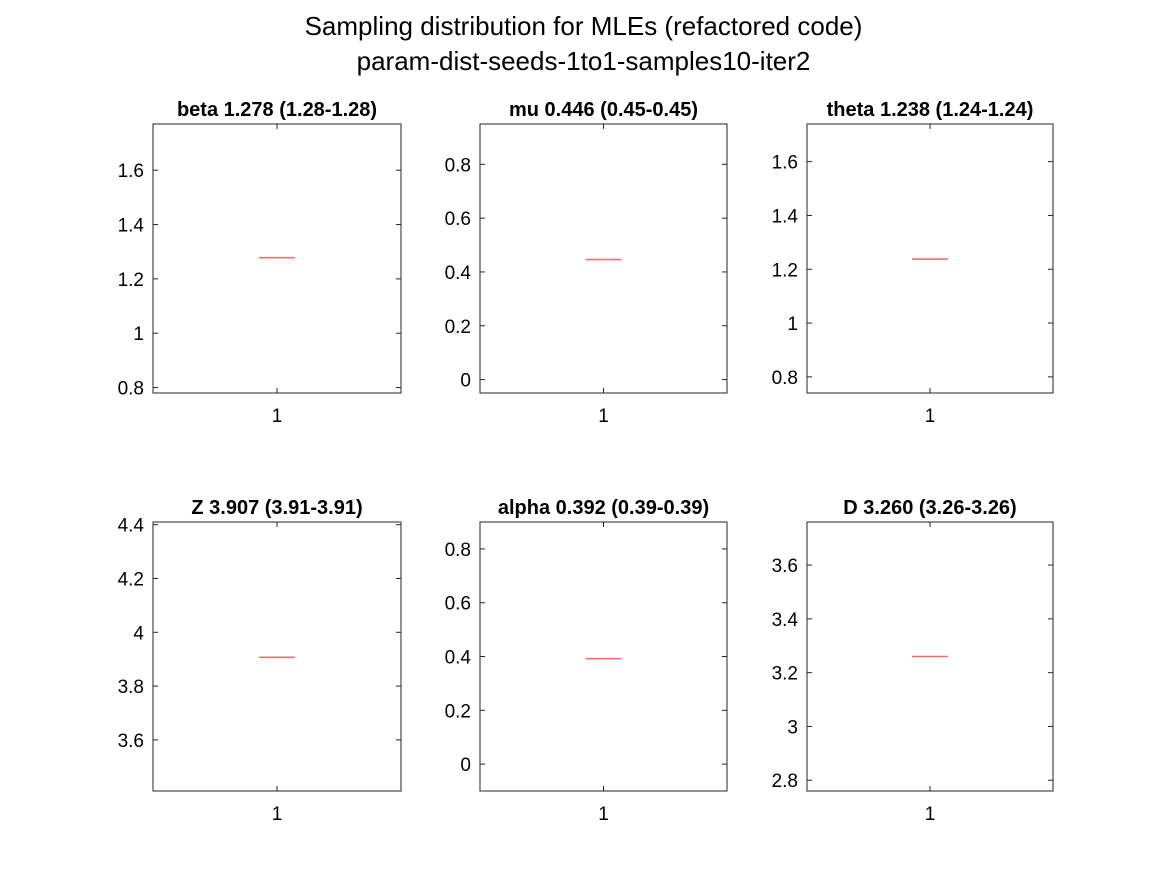 This screenshot has width=1167, height=875. Describe the element at coordinates (785, 620) in the screenshot. I see `y-tick-label: 3.4` at that location.